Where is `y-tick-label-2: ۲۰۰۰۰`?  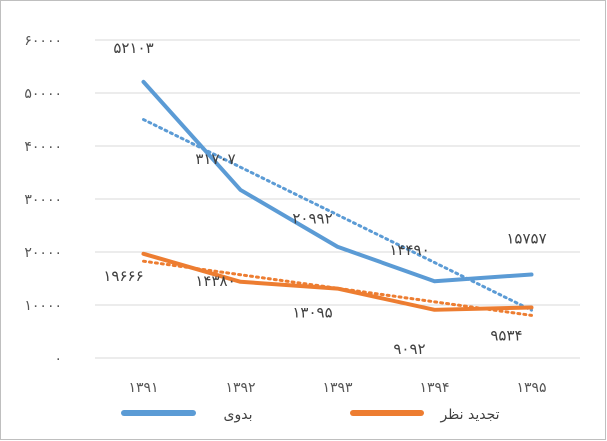 y-tick-label-2: ۲۰۰۰۰ is located at coordinates (43, 253).